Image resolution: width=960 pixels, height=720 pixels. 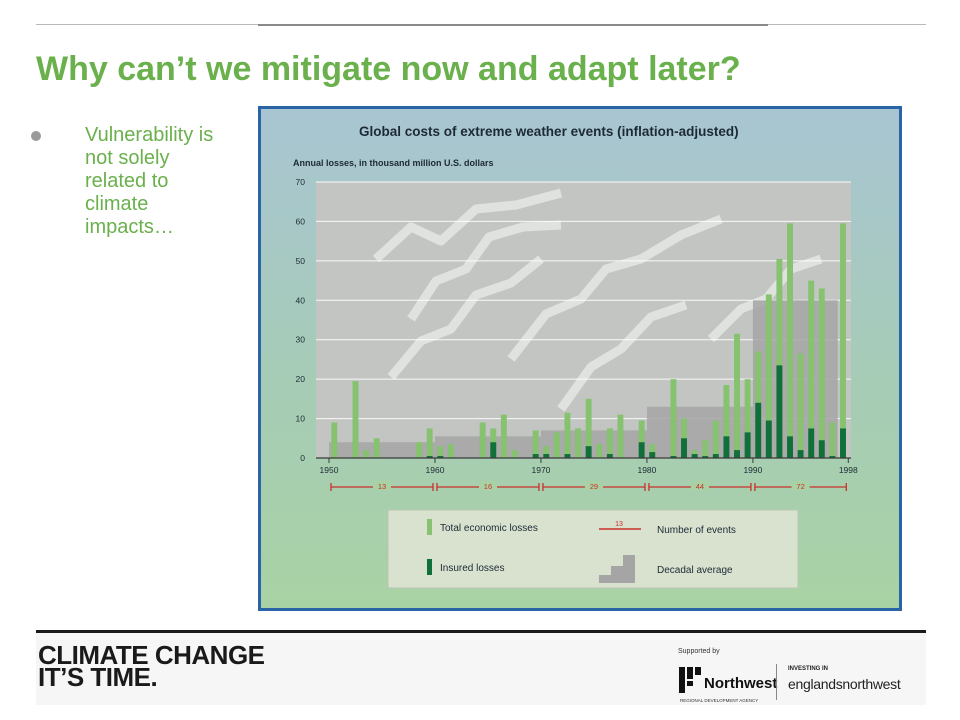 I want to click on x-tick-label: 1980, so click(x=646, y=470).